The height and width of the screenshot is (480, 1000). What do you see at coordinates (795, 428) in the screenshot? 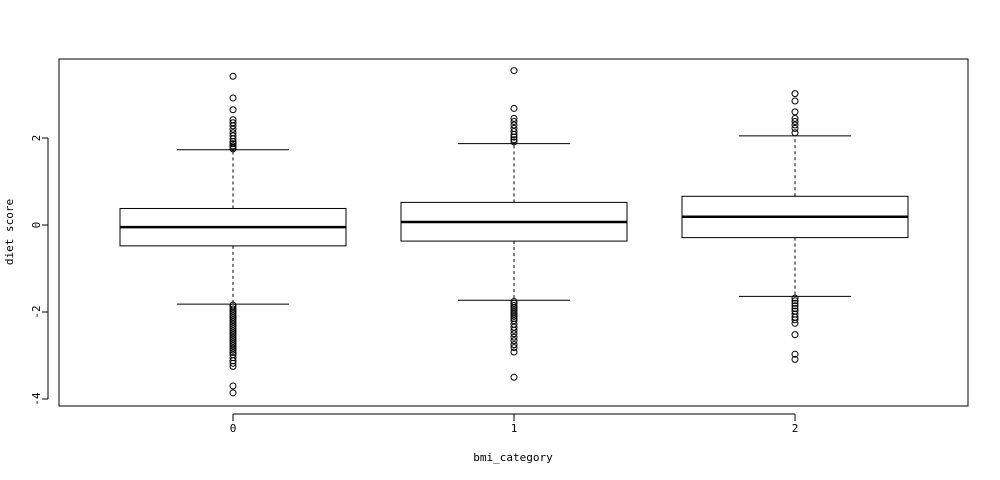
I see `x-tick-label: 2` at bounding box center [795, 428].